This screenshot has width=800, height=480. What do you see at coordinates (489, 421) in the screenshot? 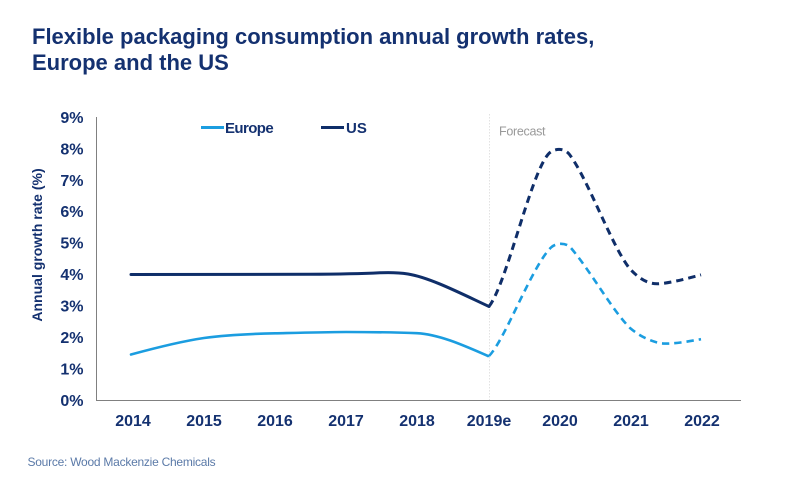
I see `svg-text: 2019e` at bounding box center [489, 421].